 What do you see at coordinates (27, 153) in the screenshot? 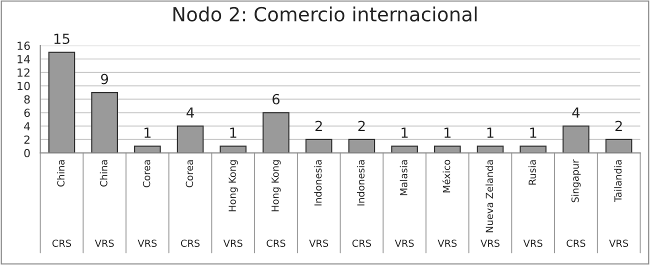
I see `y-tick-label: 0` at bounding box center [27, 153].